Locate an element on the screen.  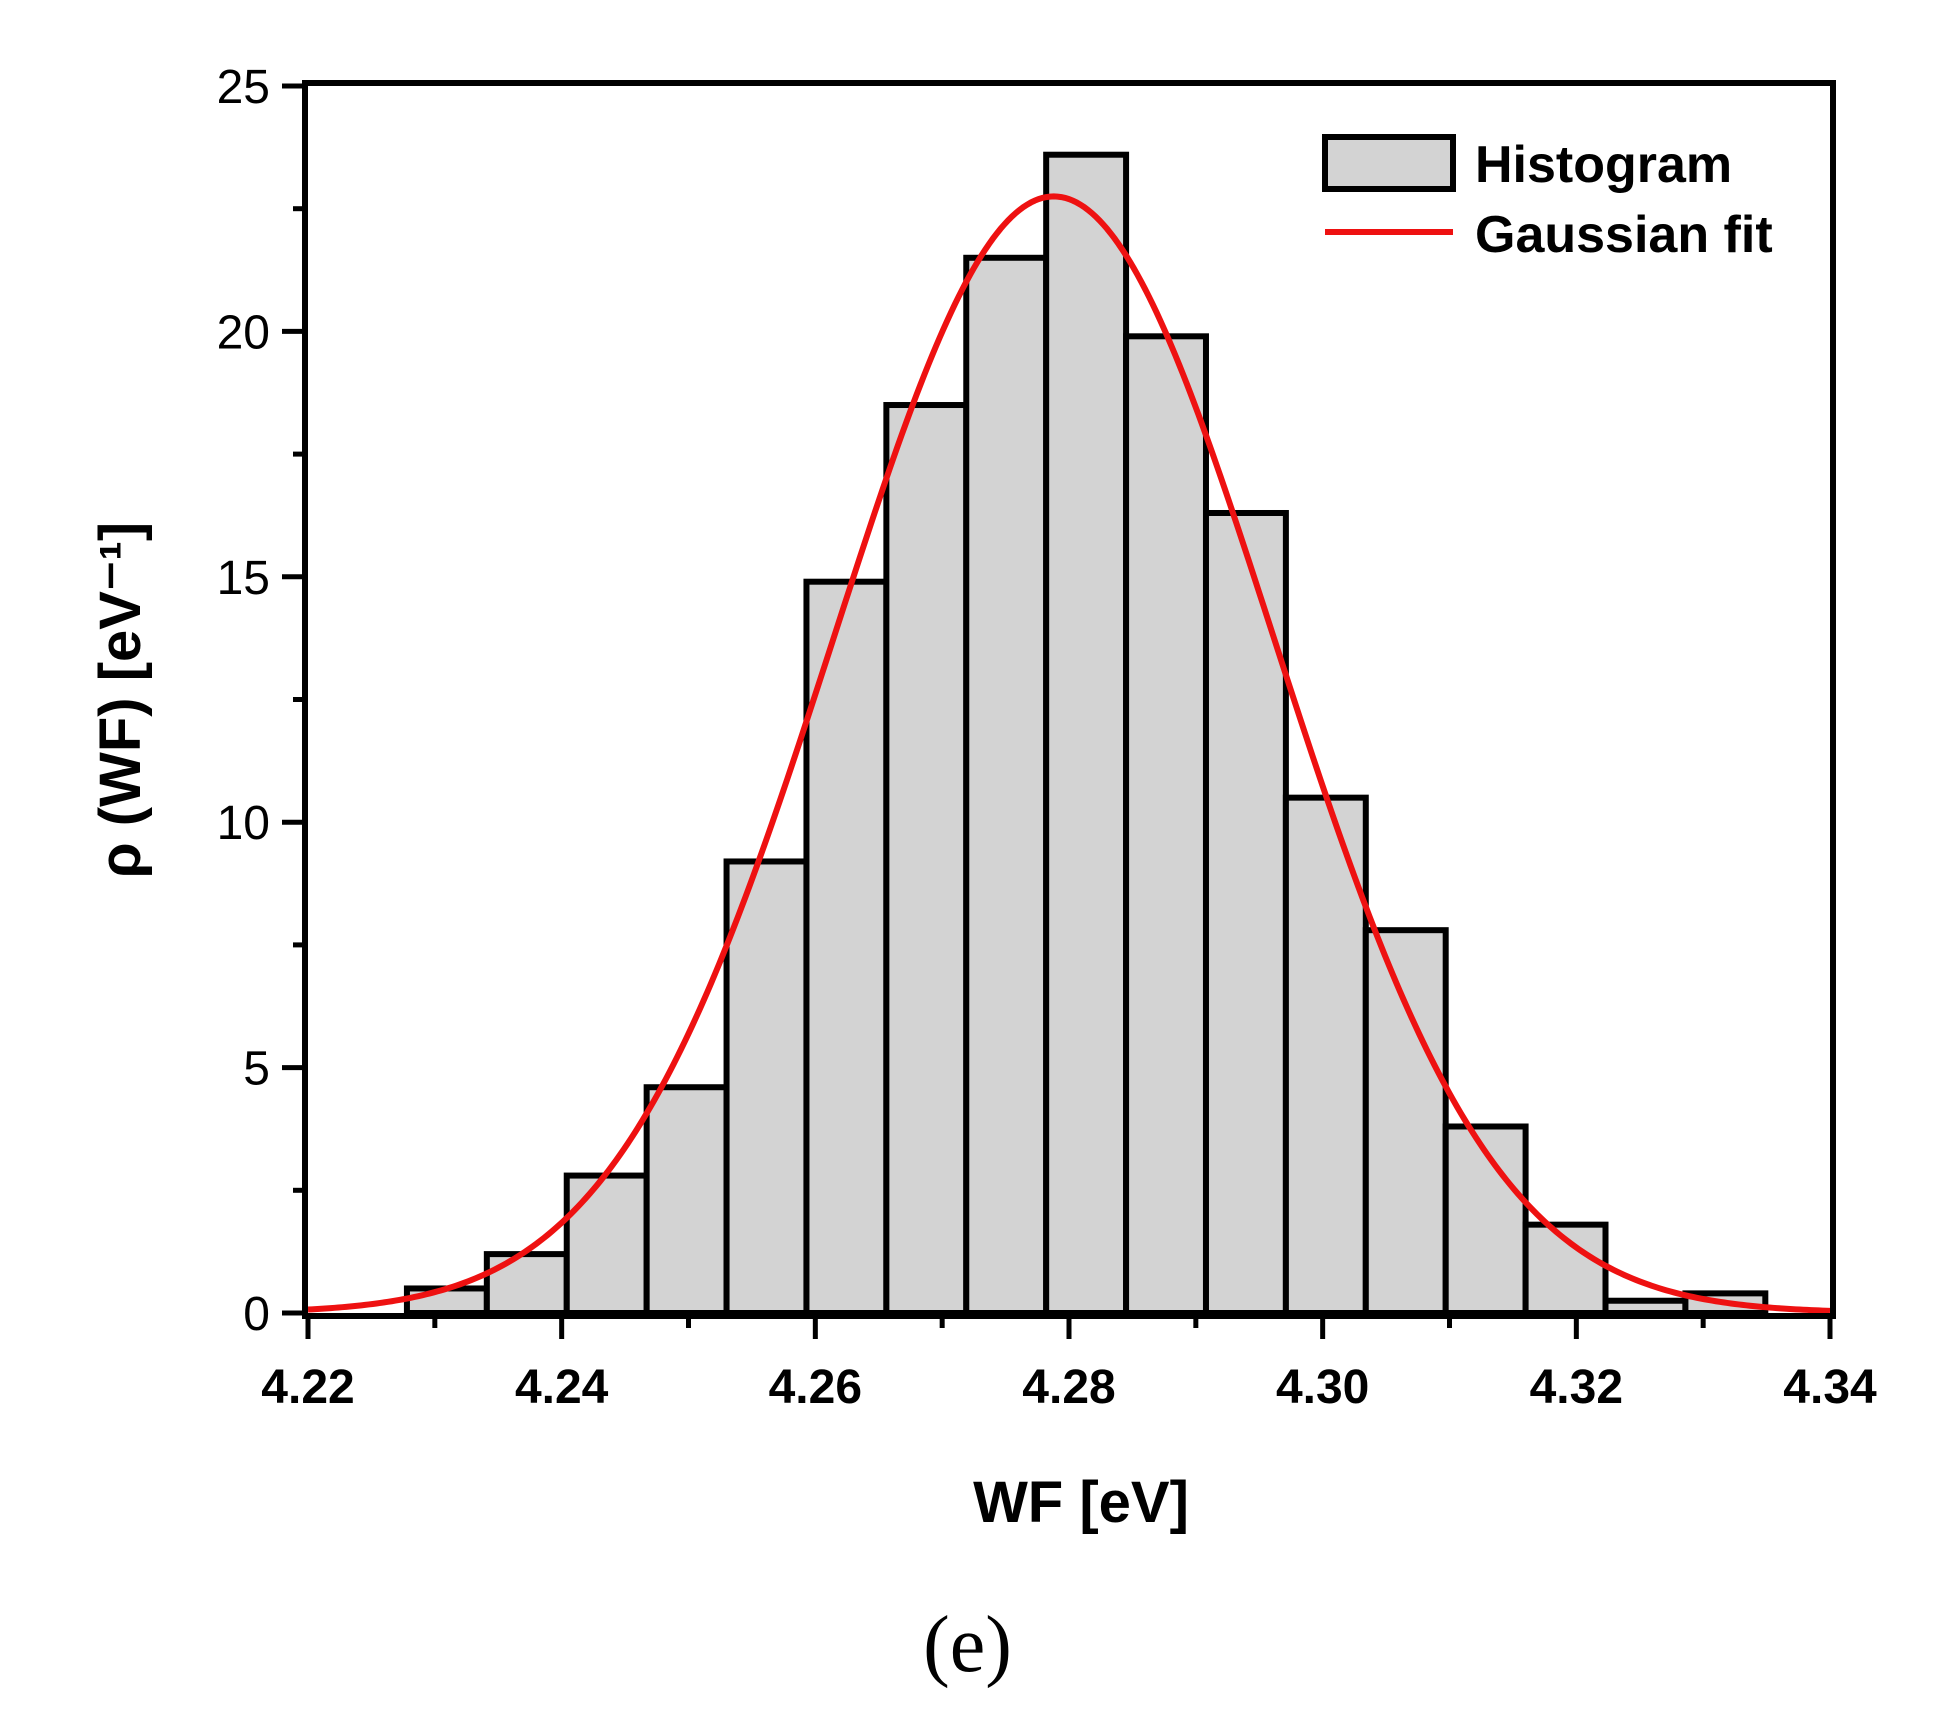
x-tick-label: 4.22 is located at coordinates (307, 1387).